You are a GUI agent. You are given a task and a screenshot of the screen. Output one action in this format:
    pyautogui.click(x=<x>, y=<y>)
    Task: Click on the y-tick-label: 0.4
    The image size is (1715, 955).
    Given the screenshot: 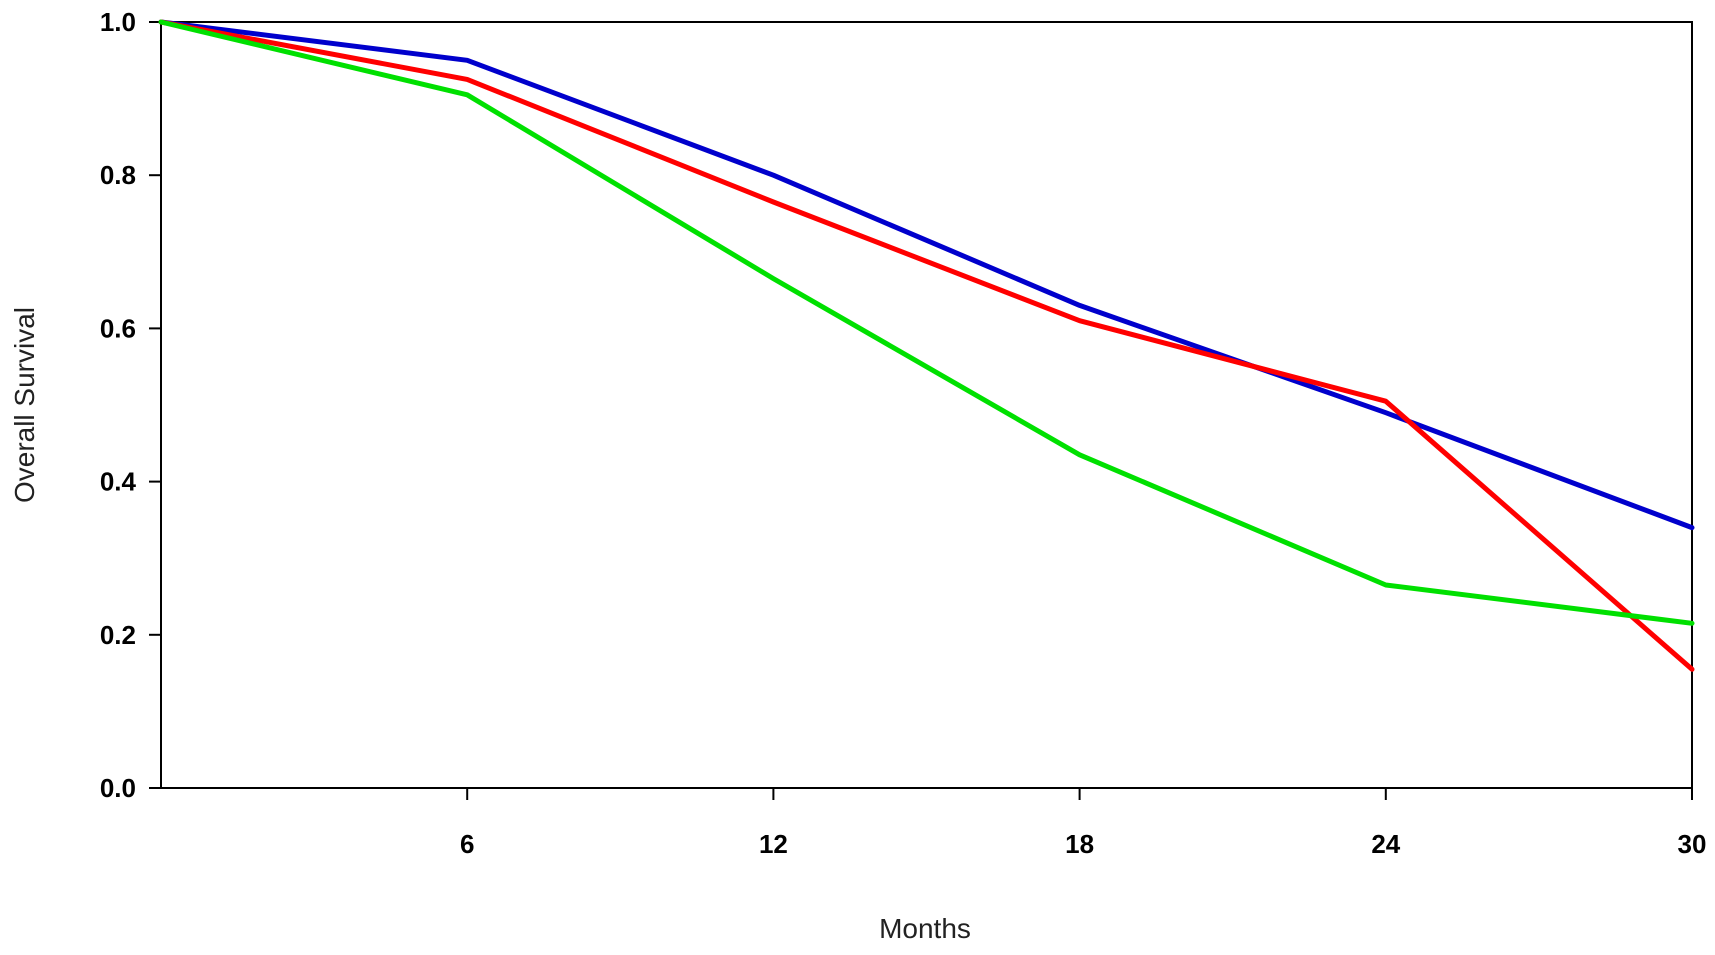 What is the action you would take?
    pyautogui.click(x=118, y=482)
    